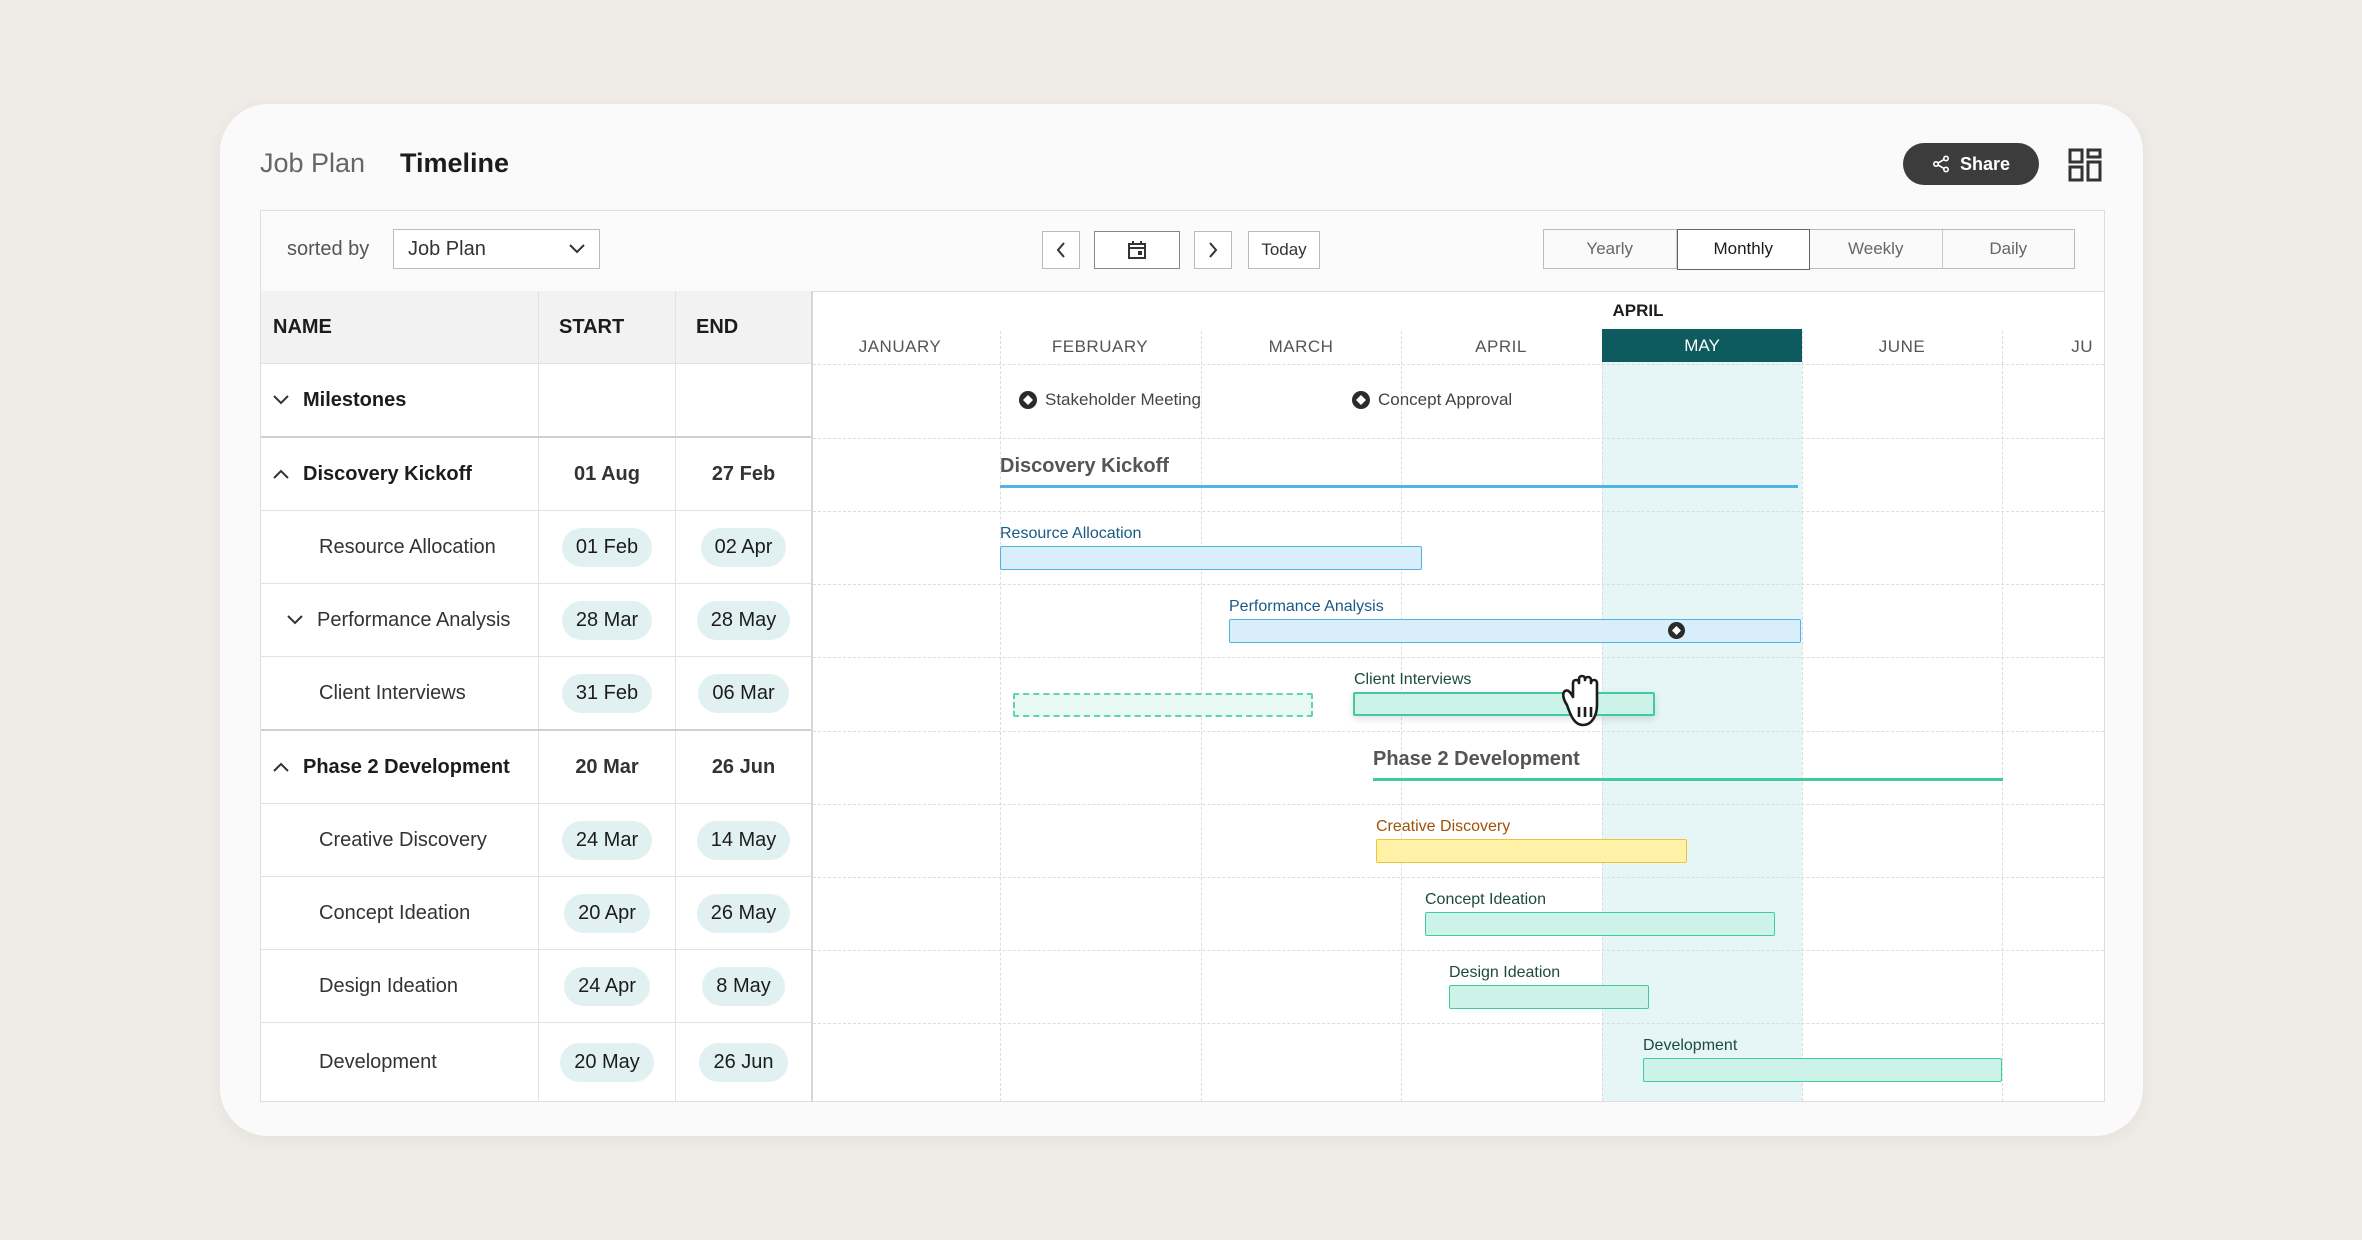 The image size is (2362, 1240). What do you see at coordinates (1902, 346) in the screenshot?
I see `month-label: JUNE` at bounding box center [1902, 346].